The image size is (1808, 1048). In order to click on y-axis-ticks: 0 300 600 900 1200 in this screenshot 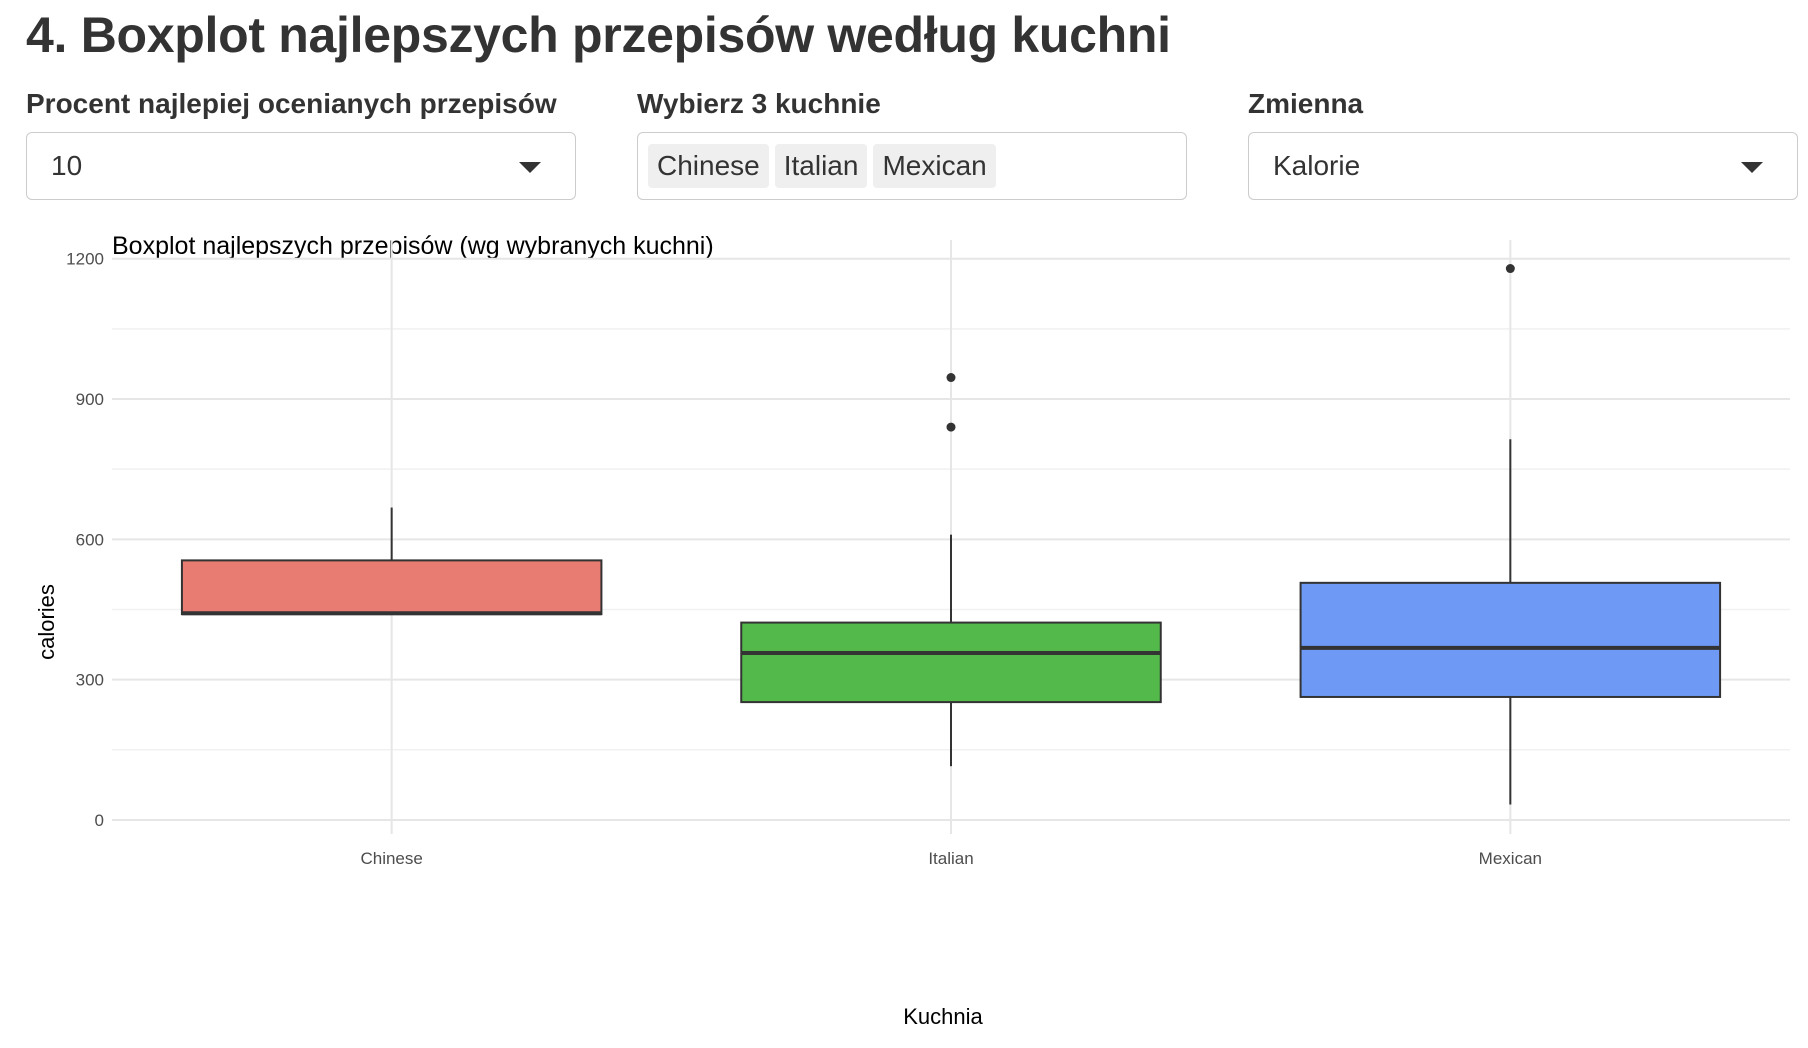, I will do `click(85, 540)`.